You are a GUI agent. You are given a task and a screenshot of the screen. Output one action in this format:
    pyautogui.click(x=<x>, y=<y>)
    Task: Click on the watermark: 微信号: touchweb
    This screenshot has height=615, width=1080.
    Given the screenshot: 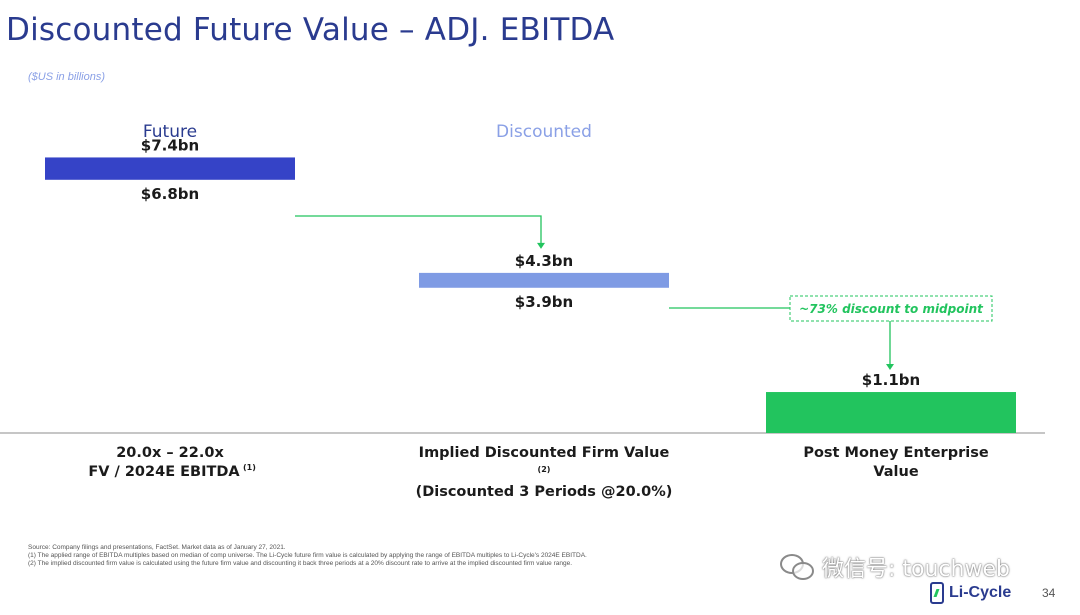 What is the action you would take?
    pyautogui.click(x=895, y=567)
    